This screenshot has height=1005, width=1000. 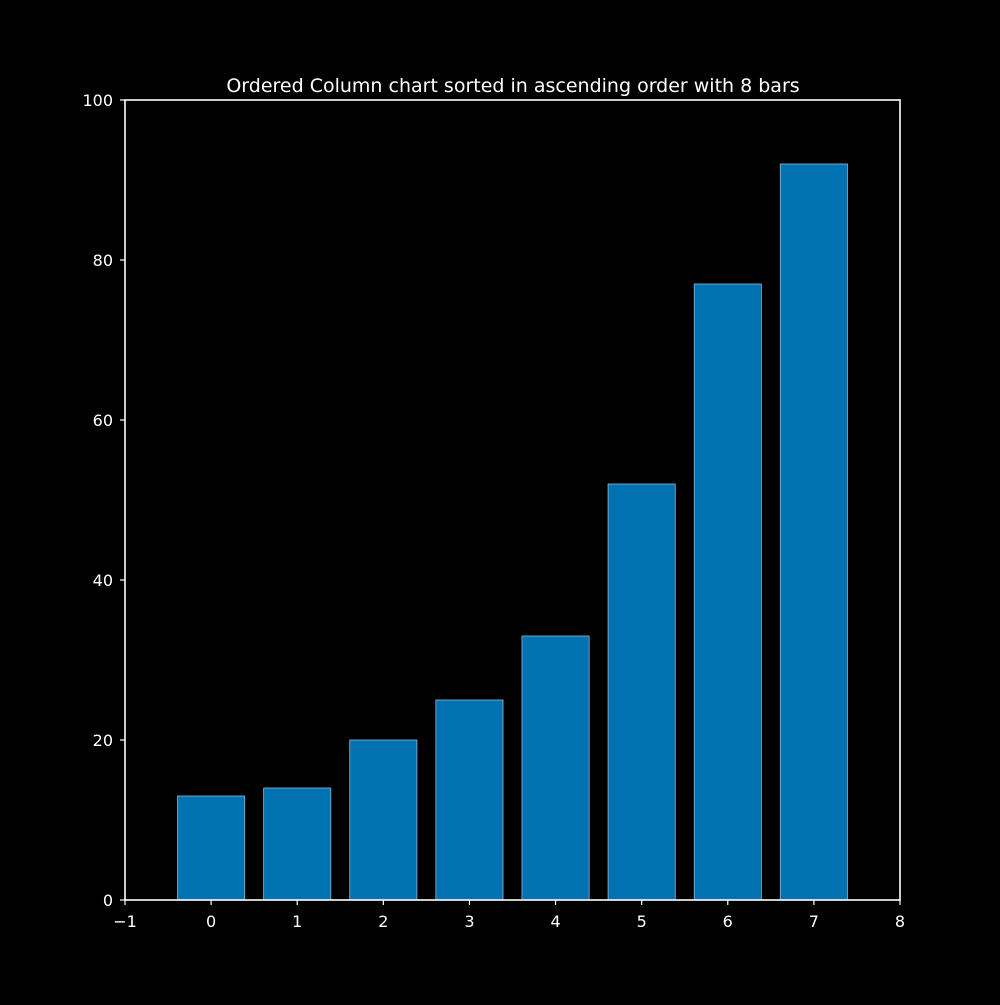 I want to click on x-tick-label: −1, so click(x=125, y=921).